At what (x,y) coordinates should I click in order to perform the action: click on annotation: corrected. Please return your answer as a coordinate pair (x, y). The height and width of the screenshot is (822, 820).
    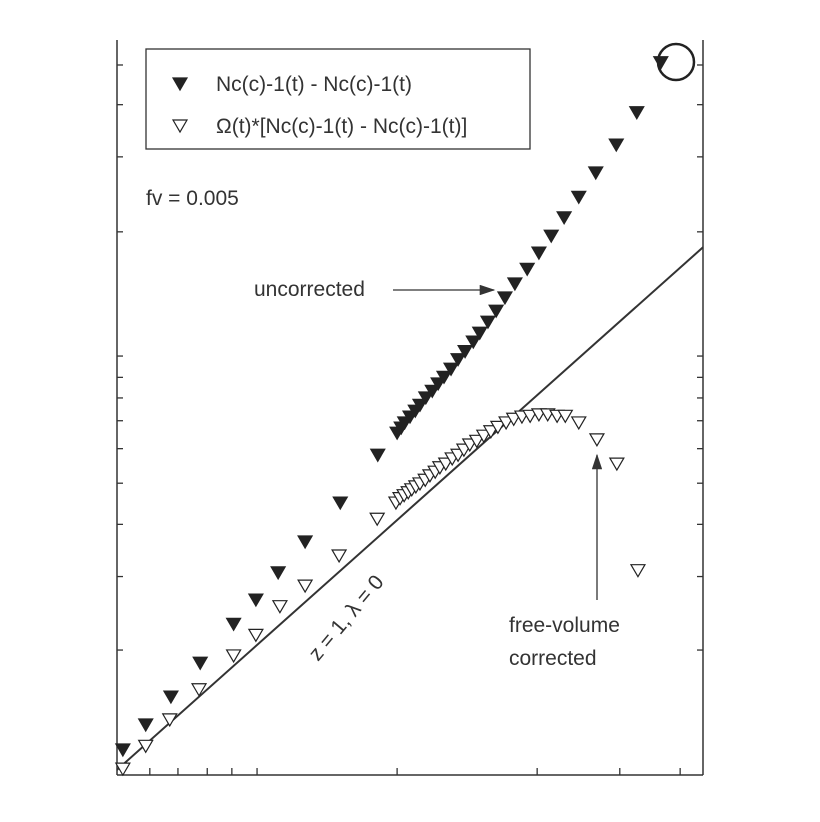
    Looking at the image, I should click on (553, 658).